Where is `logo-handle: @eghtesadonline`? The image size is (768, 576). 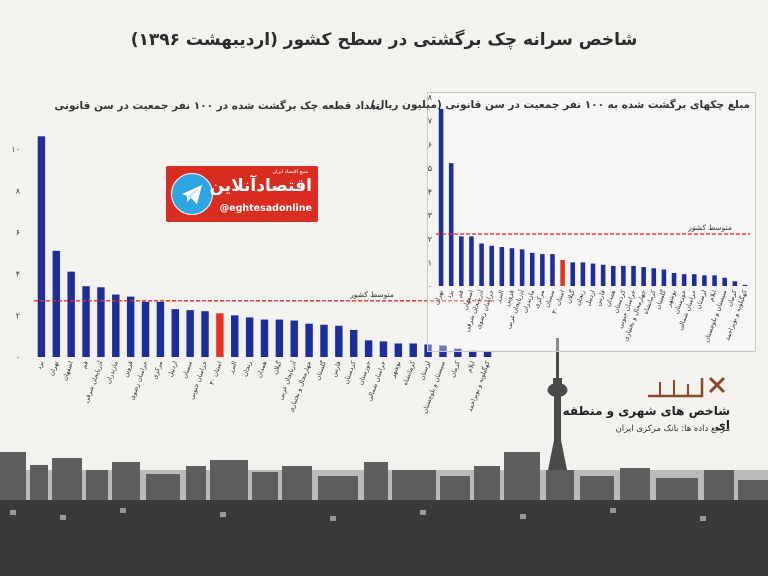
logo-handle: @eghtesadonline is located at coordinates (265, 208).